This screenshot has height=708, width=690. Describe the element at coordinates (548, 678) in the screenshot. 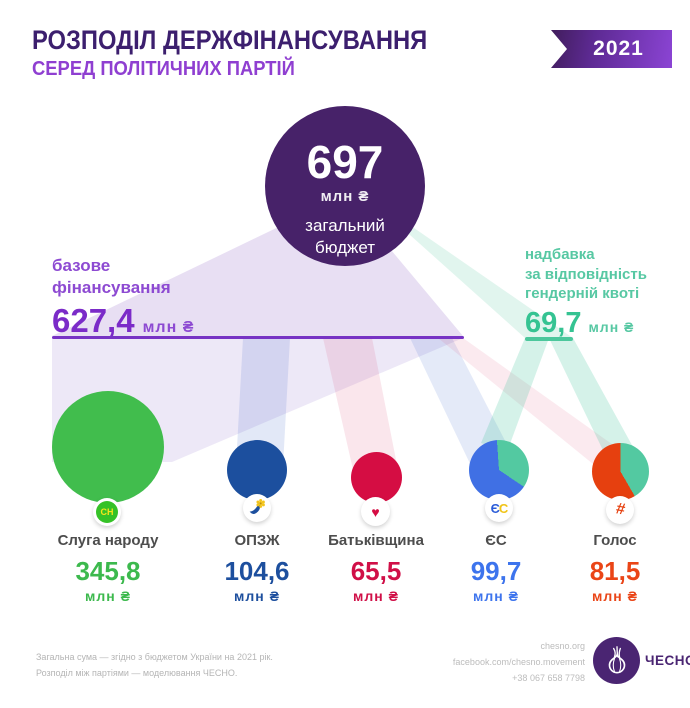

I see `footer-phone: +38 067 658 7798` at that location.